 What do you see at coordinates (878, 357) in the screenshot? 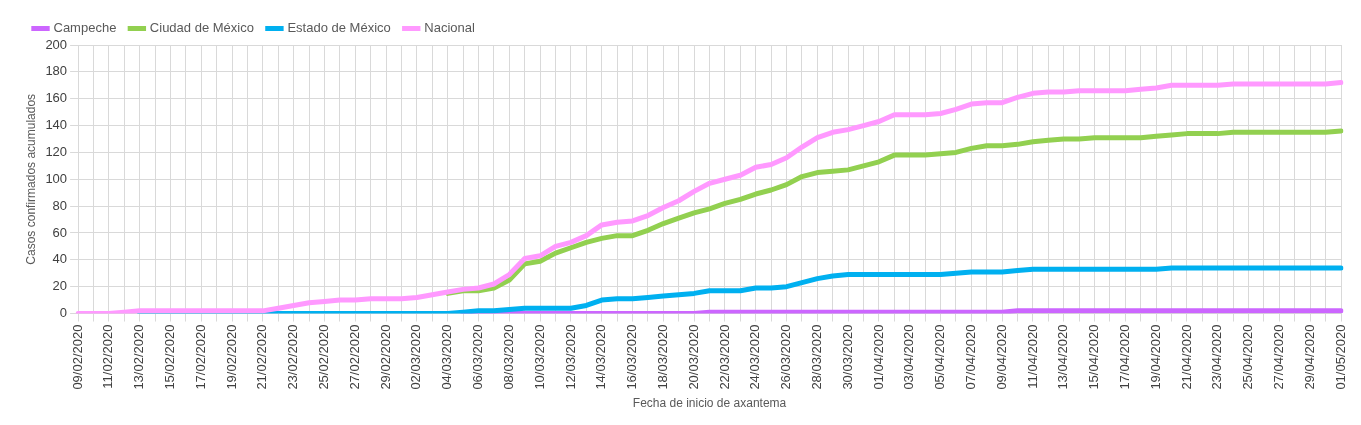
I see `x-tick-label: 01/04/2020` at bounding box center [878, 357].